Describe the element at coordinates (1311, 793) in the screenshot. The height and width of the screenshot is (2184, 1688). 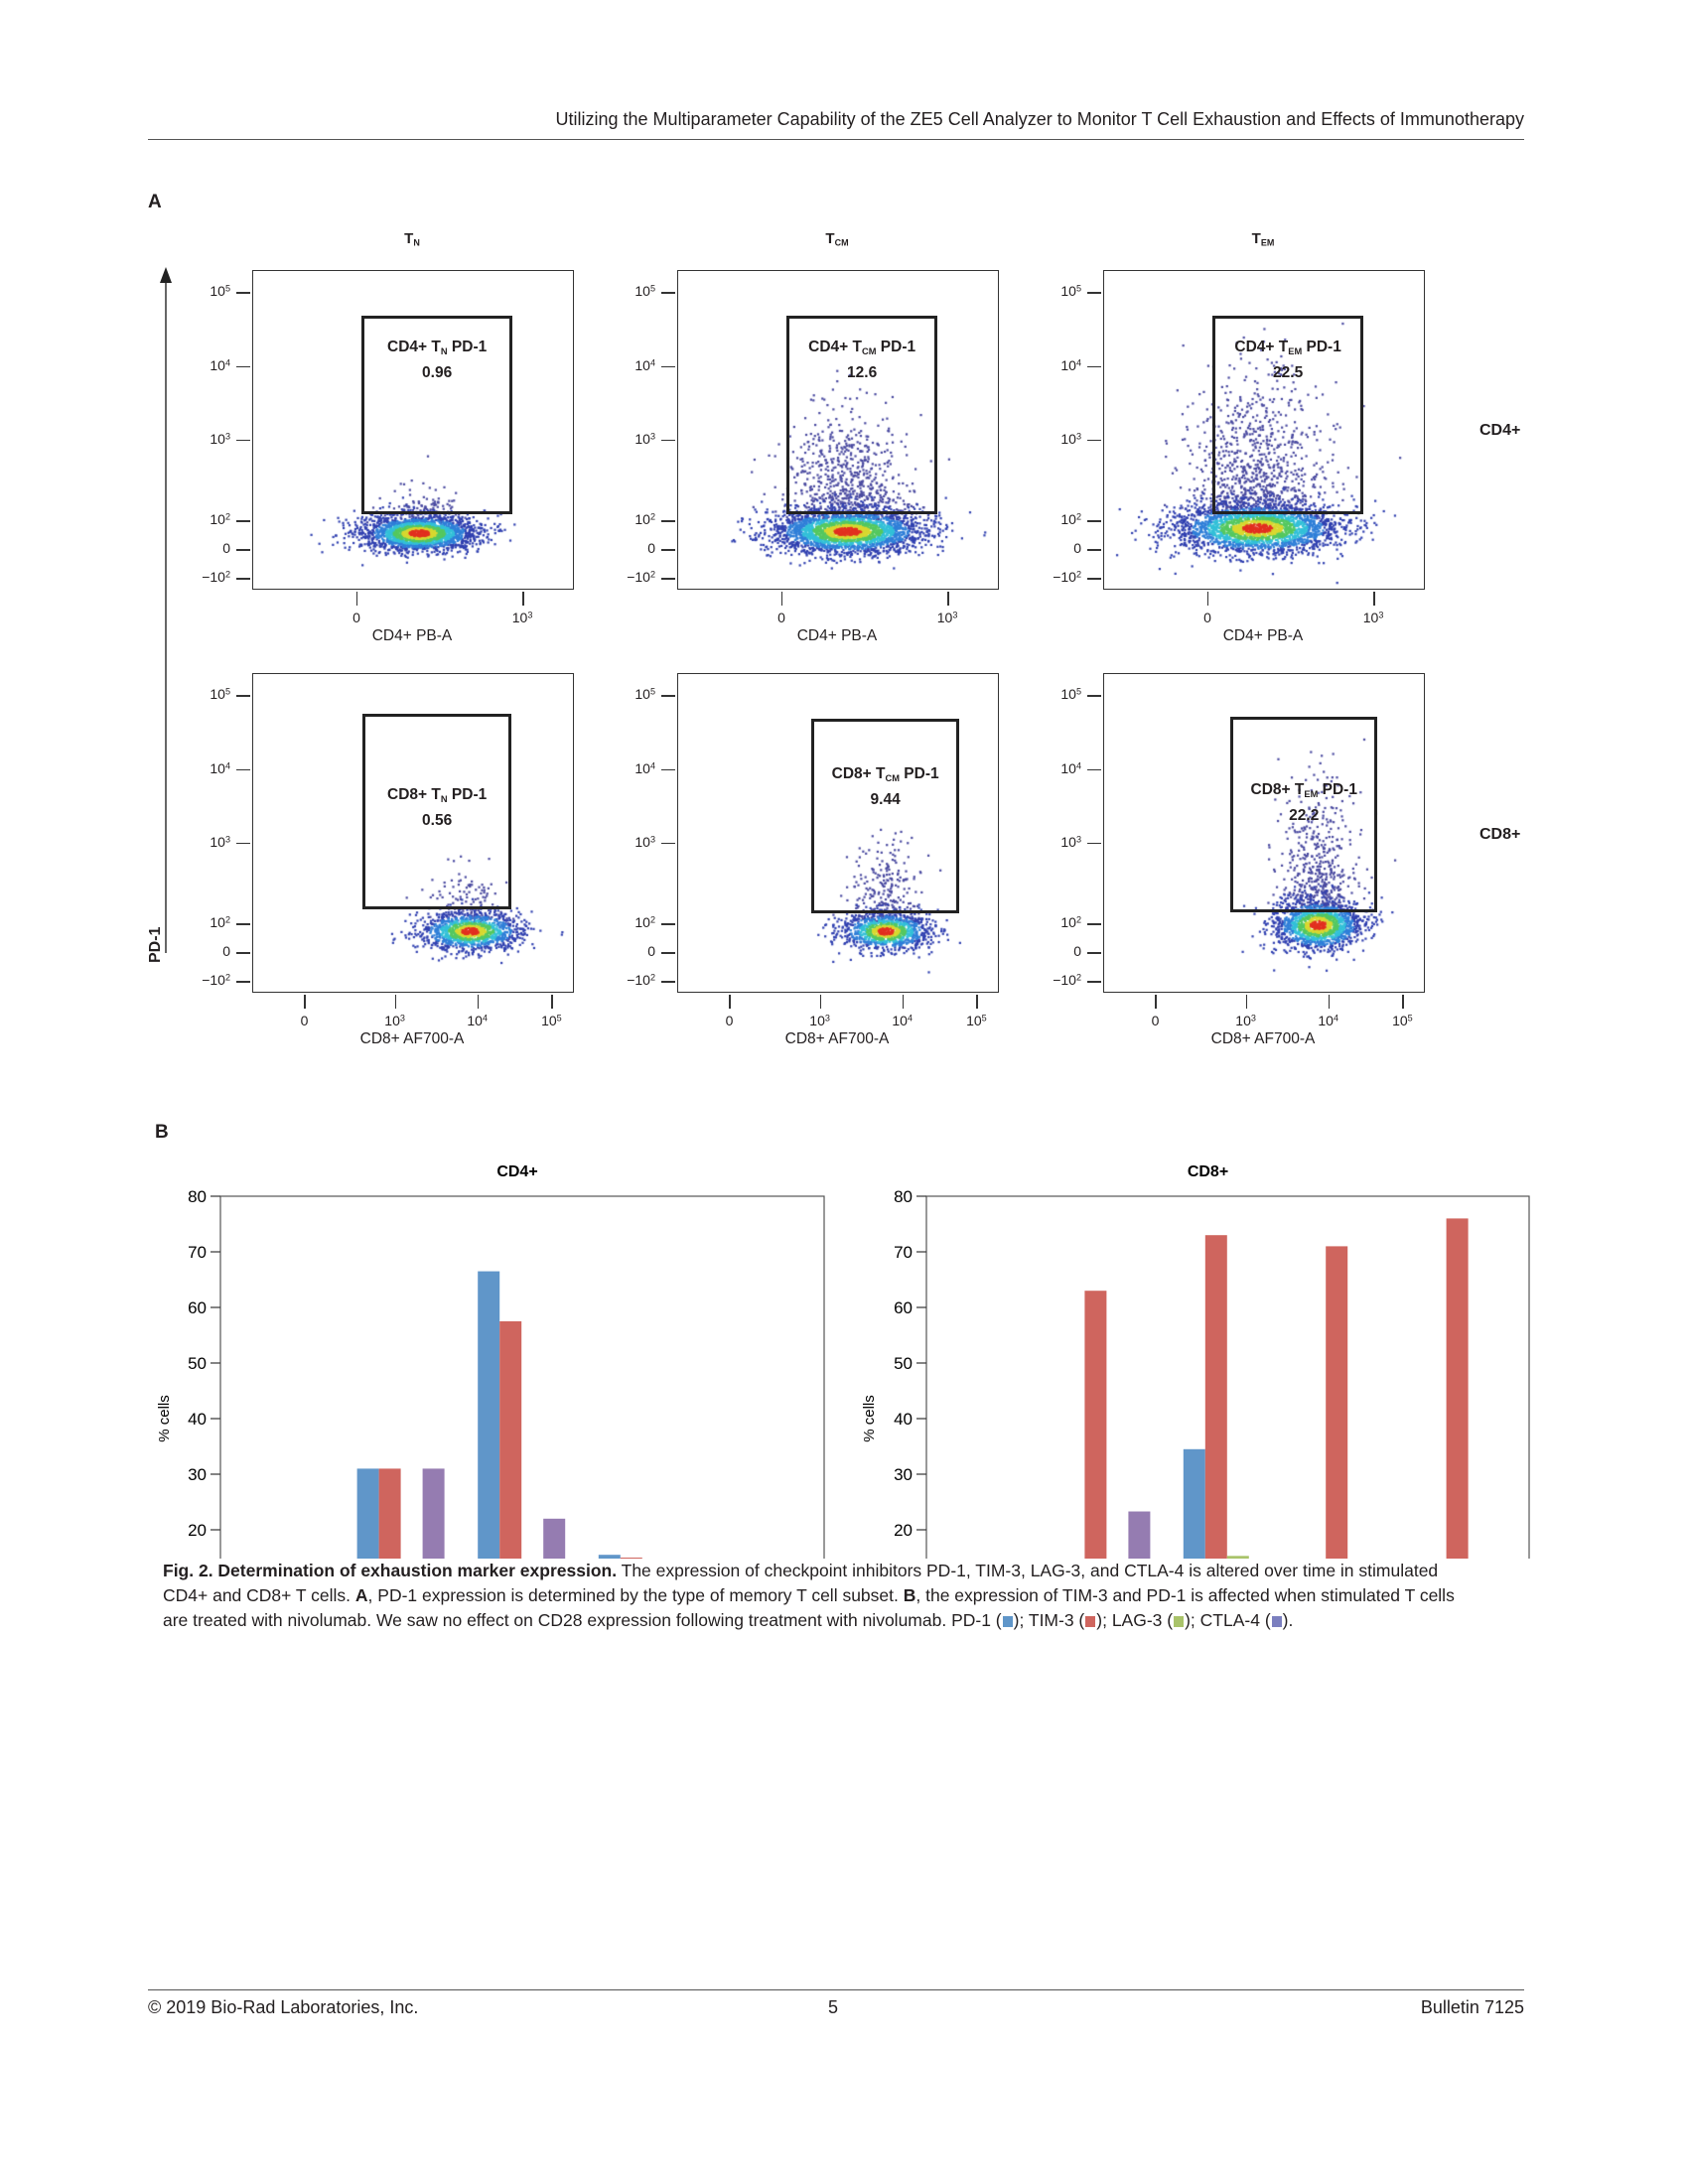
I see `gate-subscript: EM` at that location.